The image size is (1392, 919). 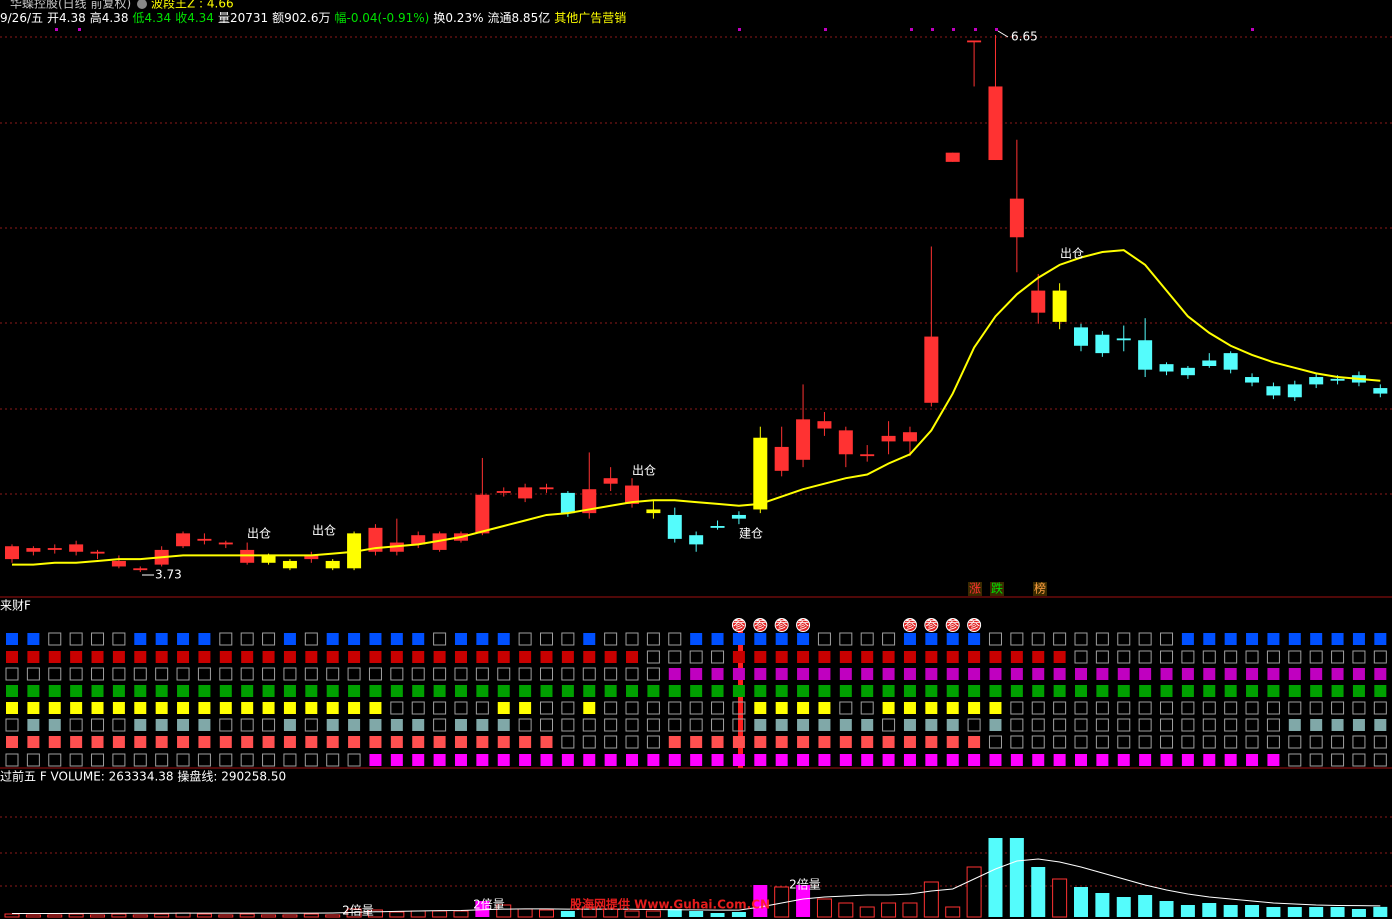 I want to click on panel-title: 过前五 F VOLUME: 263334.38 操盘线: 290258.50, so click(x=143, y=776).